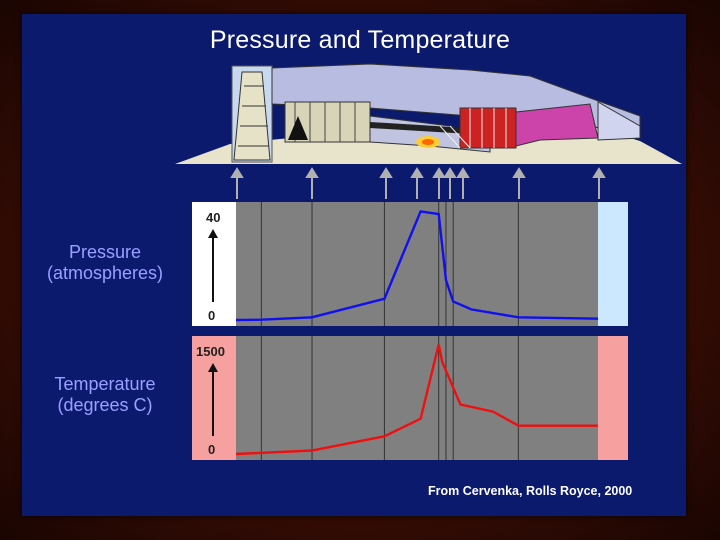  What do you see at coordinates (360, 40) in the screenshot?
I see `slide-title: Pressure and Temperature` at bounding box center [360, 40].